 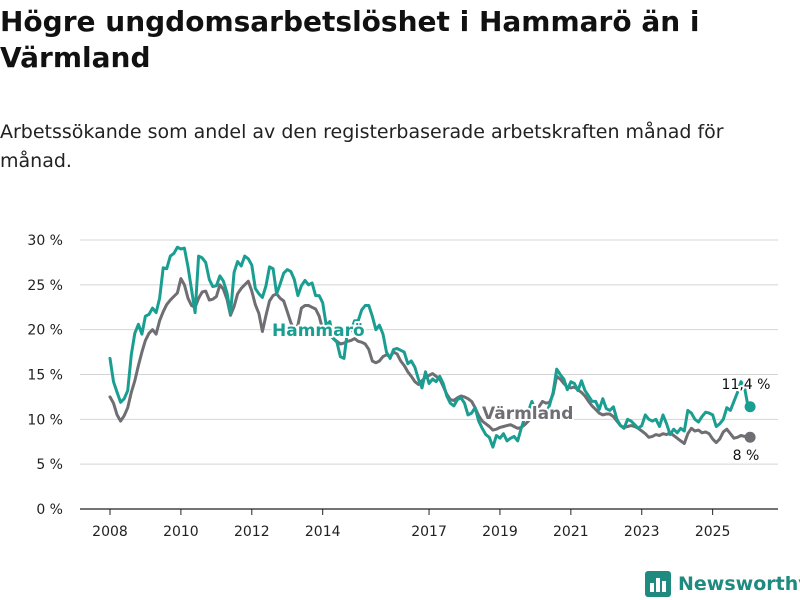 I want to click on x-tick-label: 2010, so click(x=181, y=532).